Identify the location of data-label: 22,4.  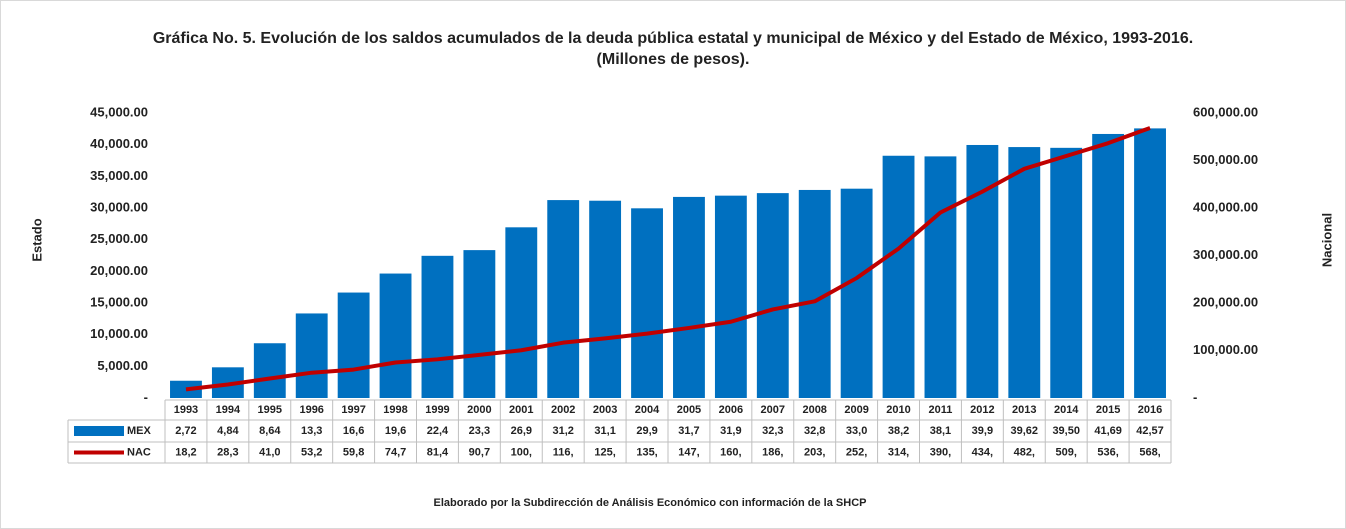
(438, 431).